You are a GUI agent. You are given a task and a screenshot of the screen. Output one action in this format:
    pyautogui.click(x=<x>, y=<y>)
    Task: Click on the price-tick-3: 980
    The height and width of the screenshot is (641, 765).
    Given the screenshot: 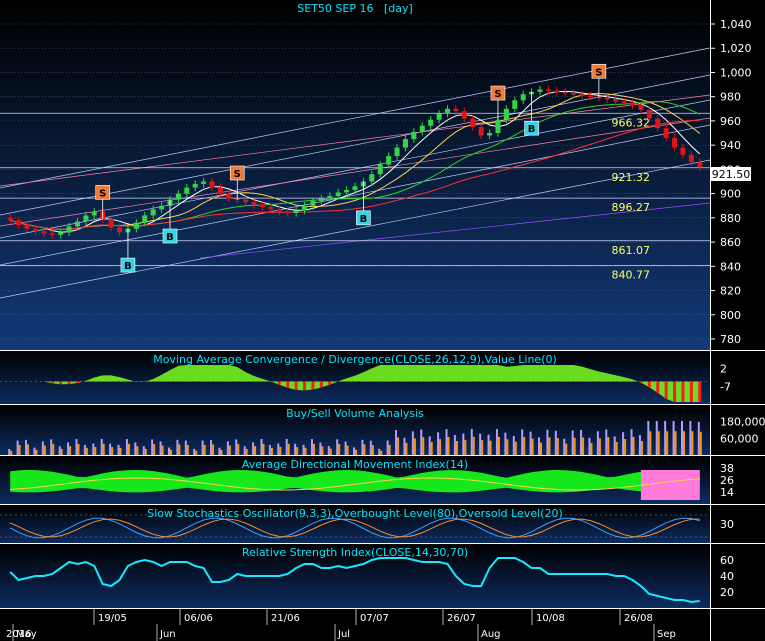 What is the action you would take?
    pyautogui.click(x=730, y=97)
    